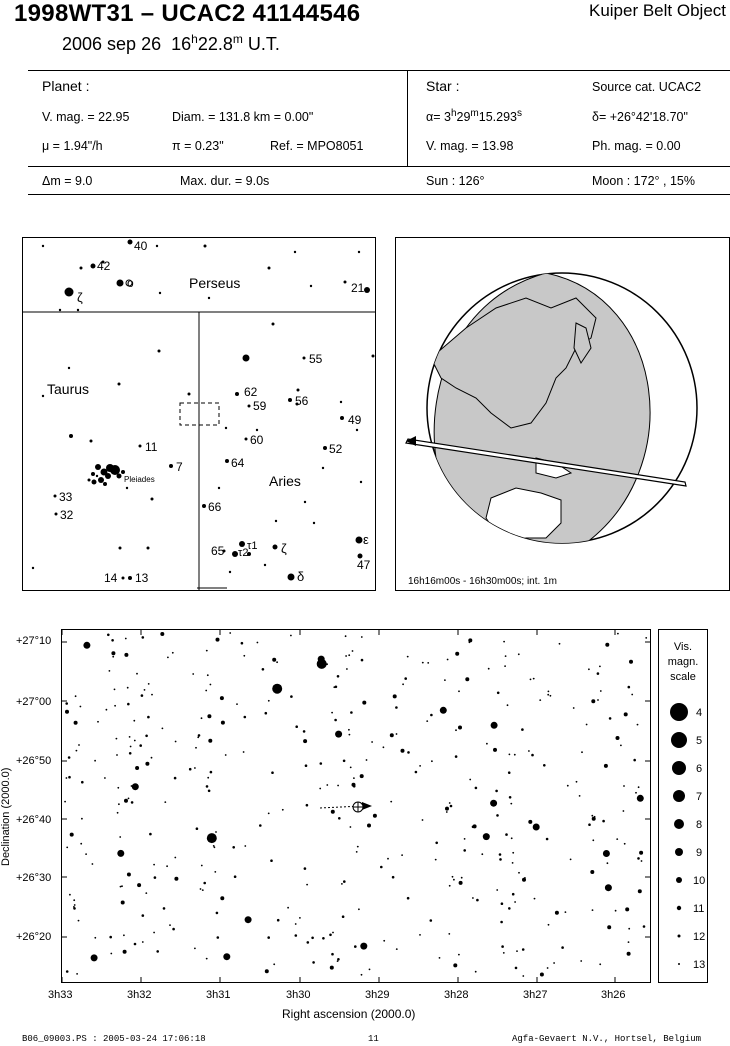 The image size is (730, 1046). I want to click on finder-label: 56, so click(302, 401).